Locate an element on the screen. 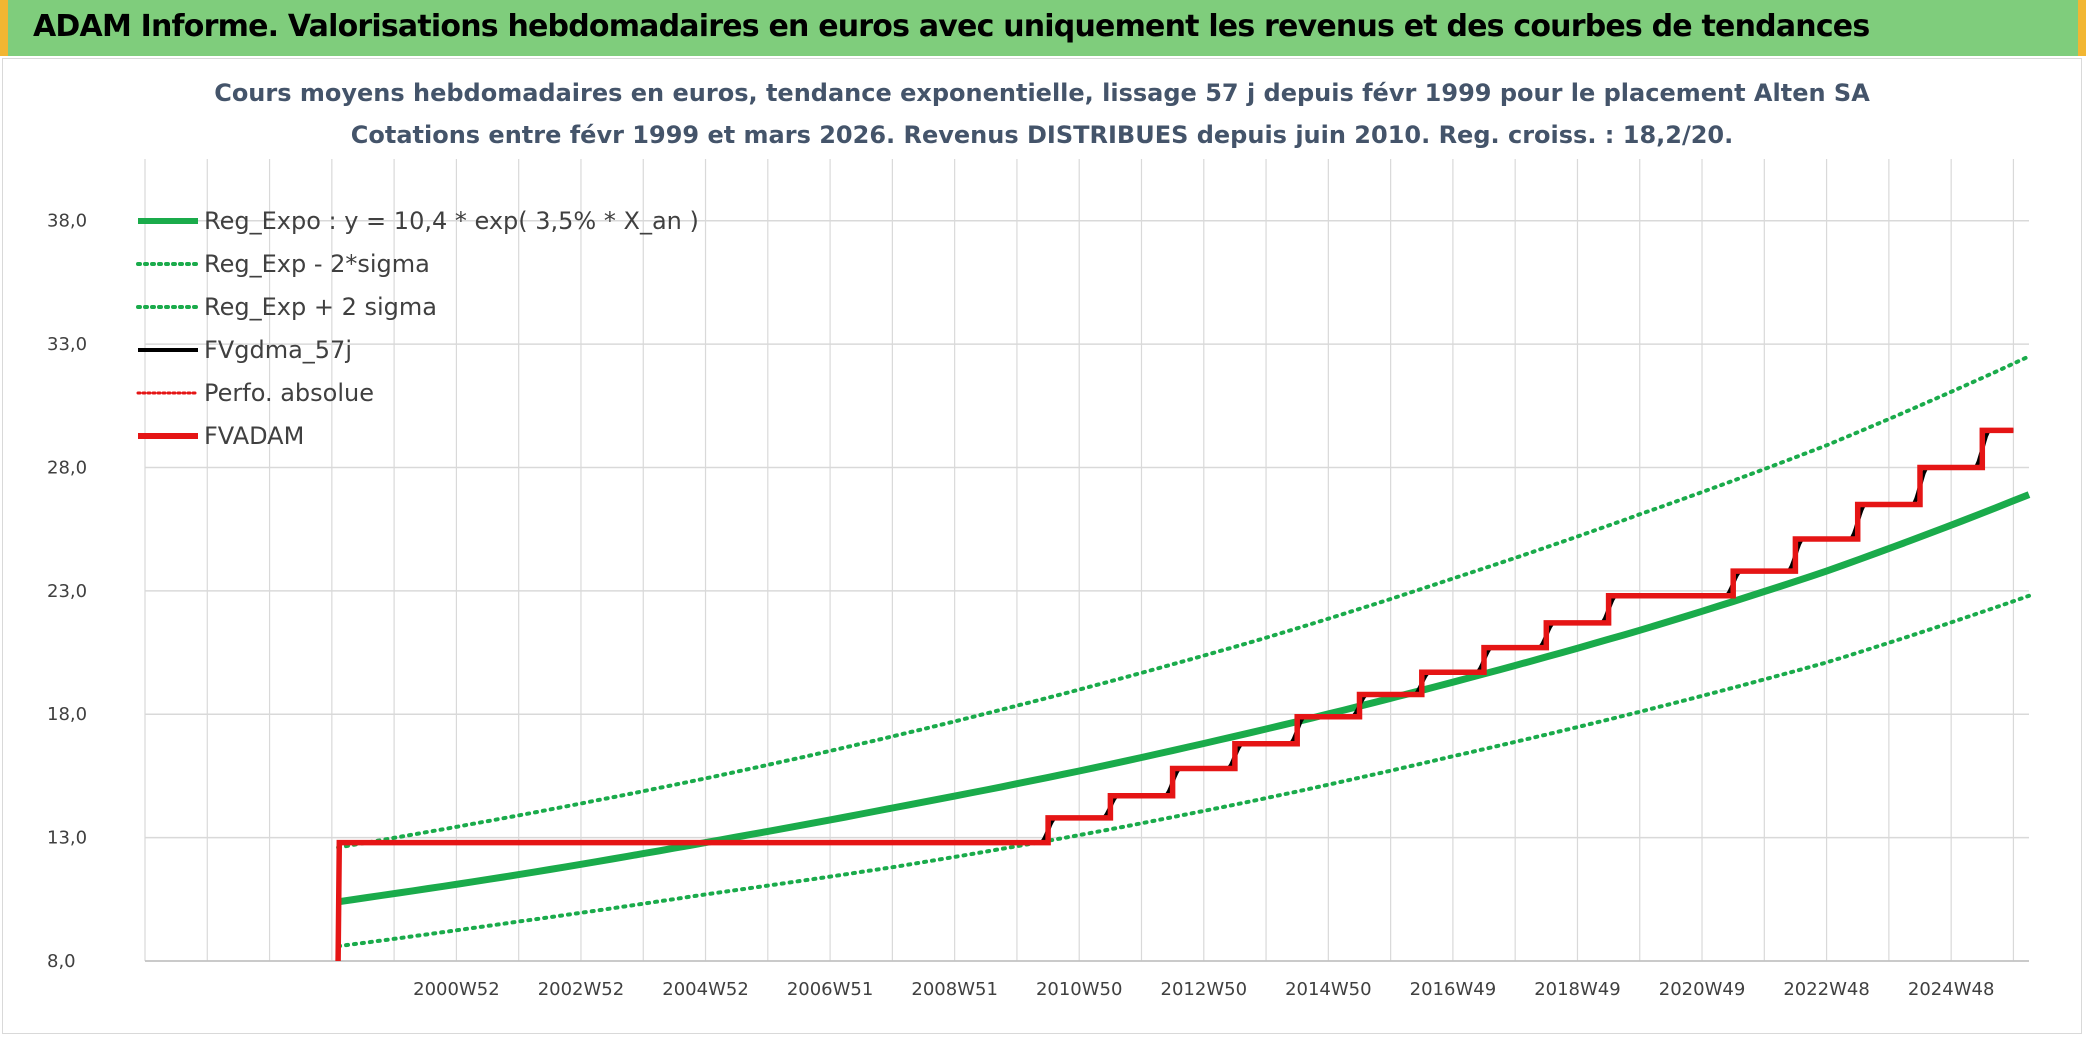 This screenshot has width=2086, height=1038. x-tick-label: 2018W49 is located at coordinates (1577, 989).